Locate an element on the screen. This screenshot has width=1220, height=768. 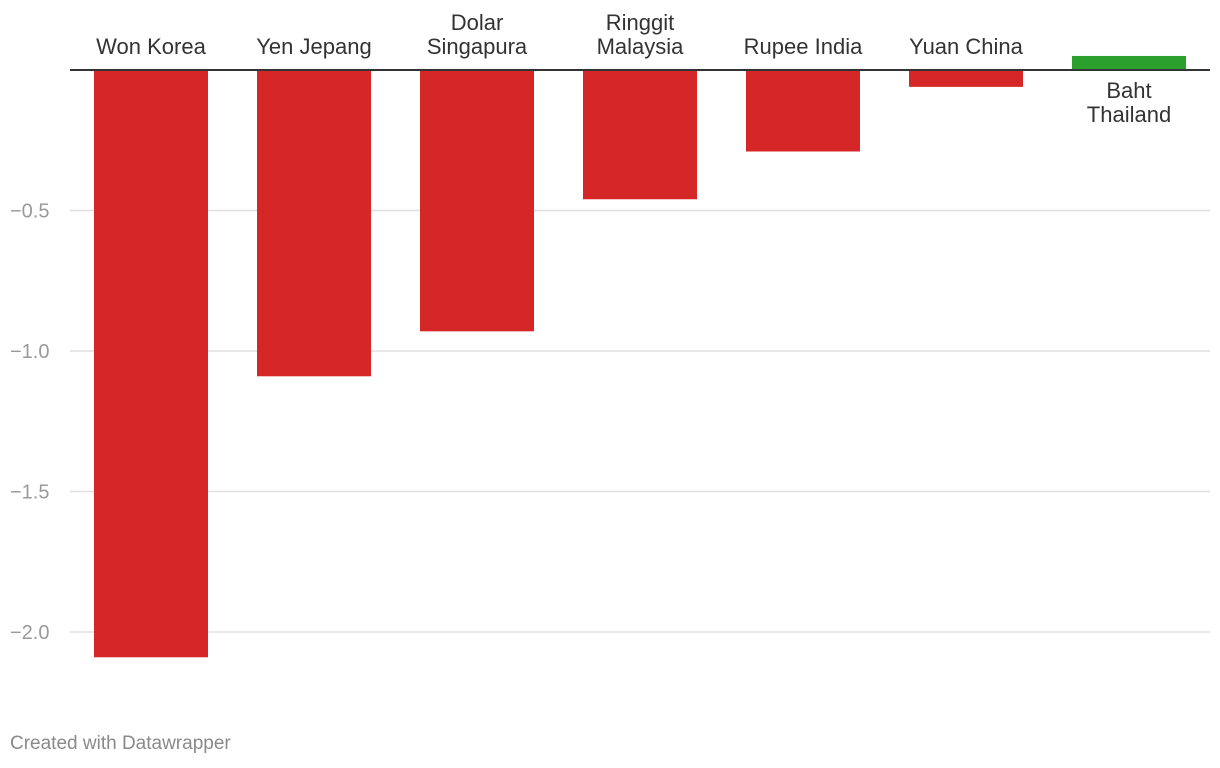
category-label: Won Korea is located at coordinates (151, 46).